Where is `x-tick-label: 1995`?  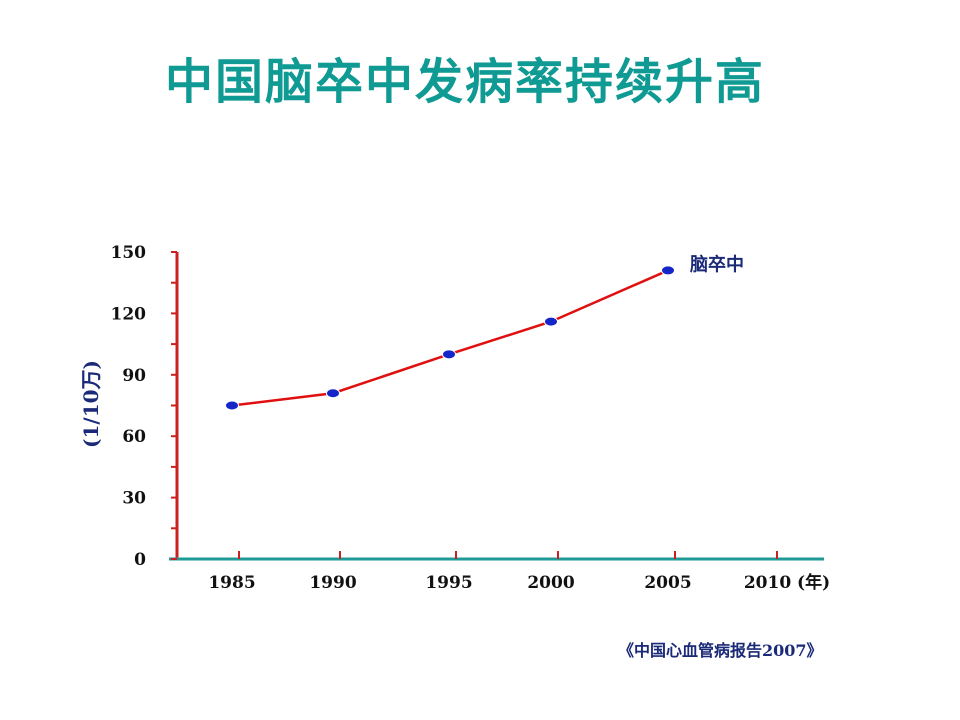 x-tick-label: 1995 is located at coordinates (448, 583).